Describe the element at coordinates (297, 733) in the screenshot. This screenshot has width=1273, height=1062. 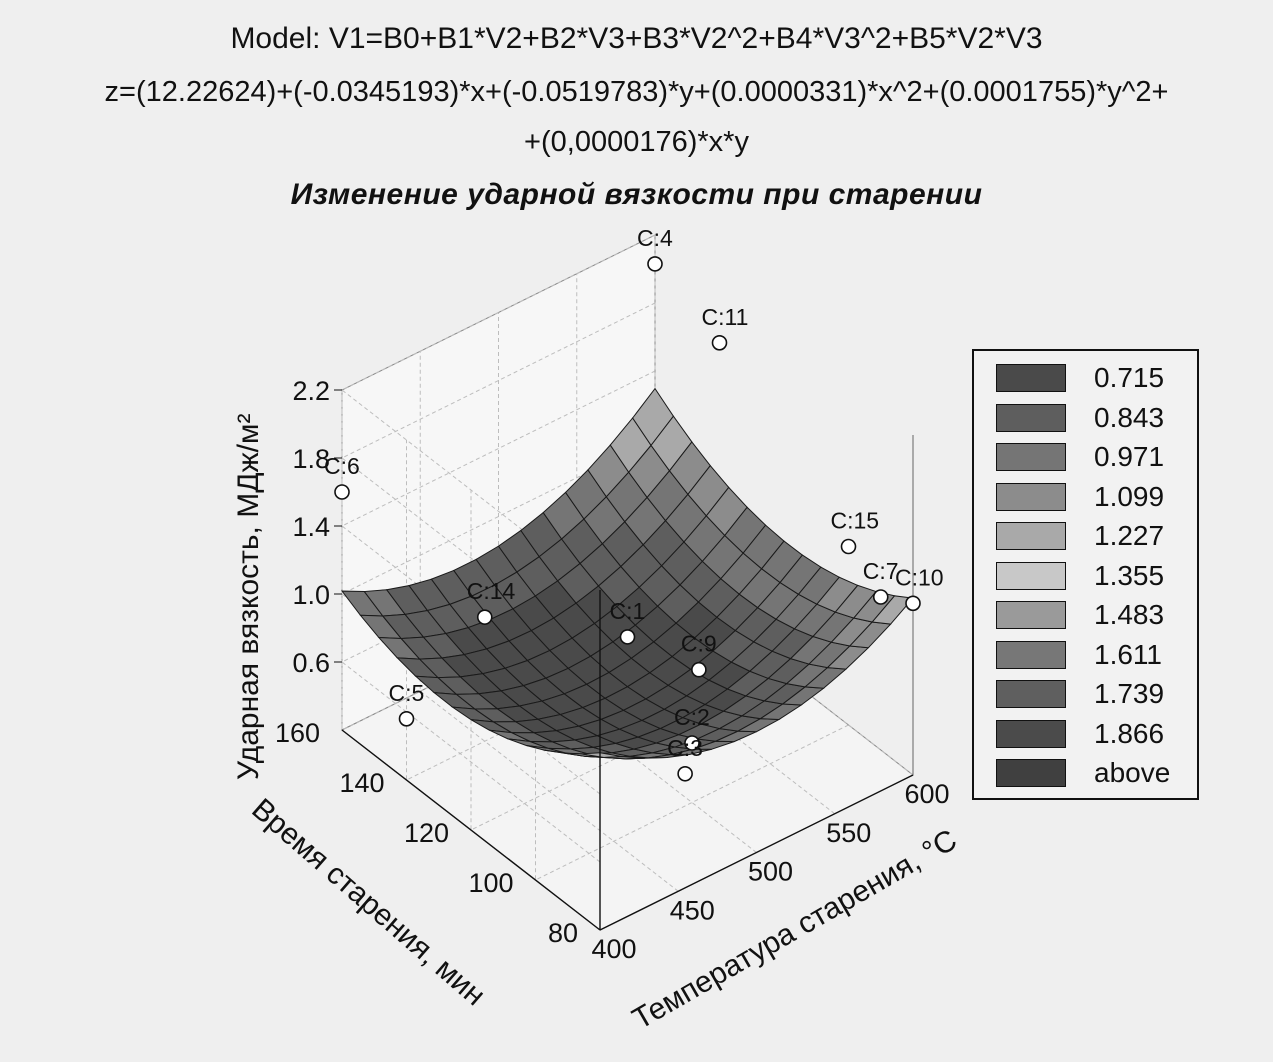
I see `y-tick-label: 160` at that location.